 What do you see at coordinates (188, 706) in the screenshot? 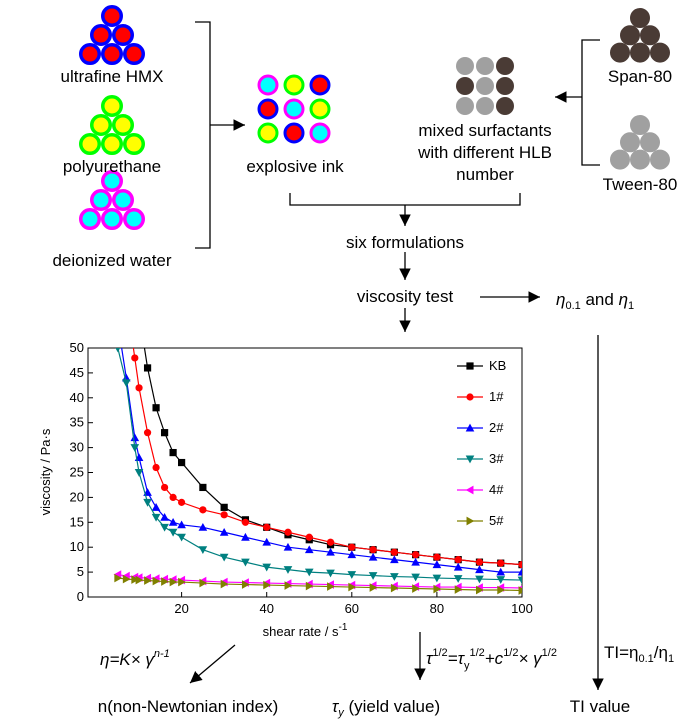
I see `result: n(non-Newtonian index)` at bounding box center [188, 706].